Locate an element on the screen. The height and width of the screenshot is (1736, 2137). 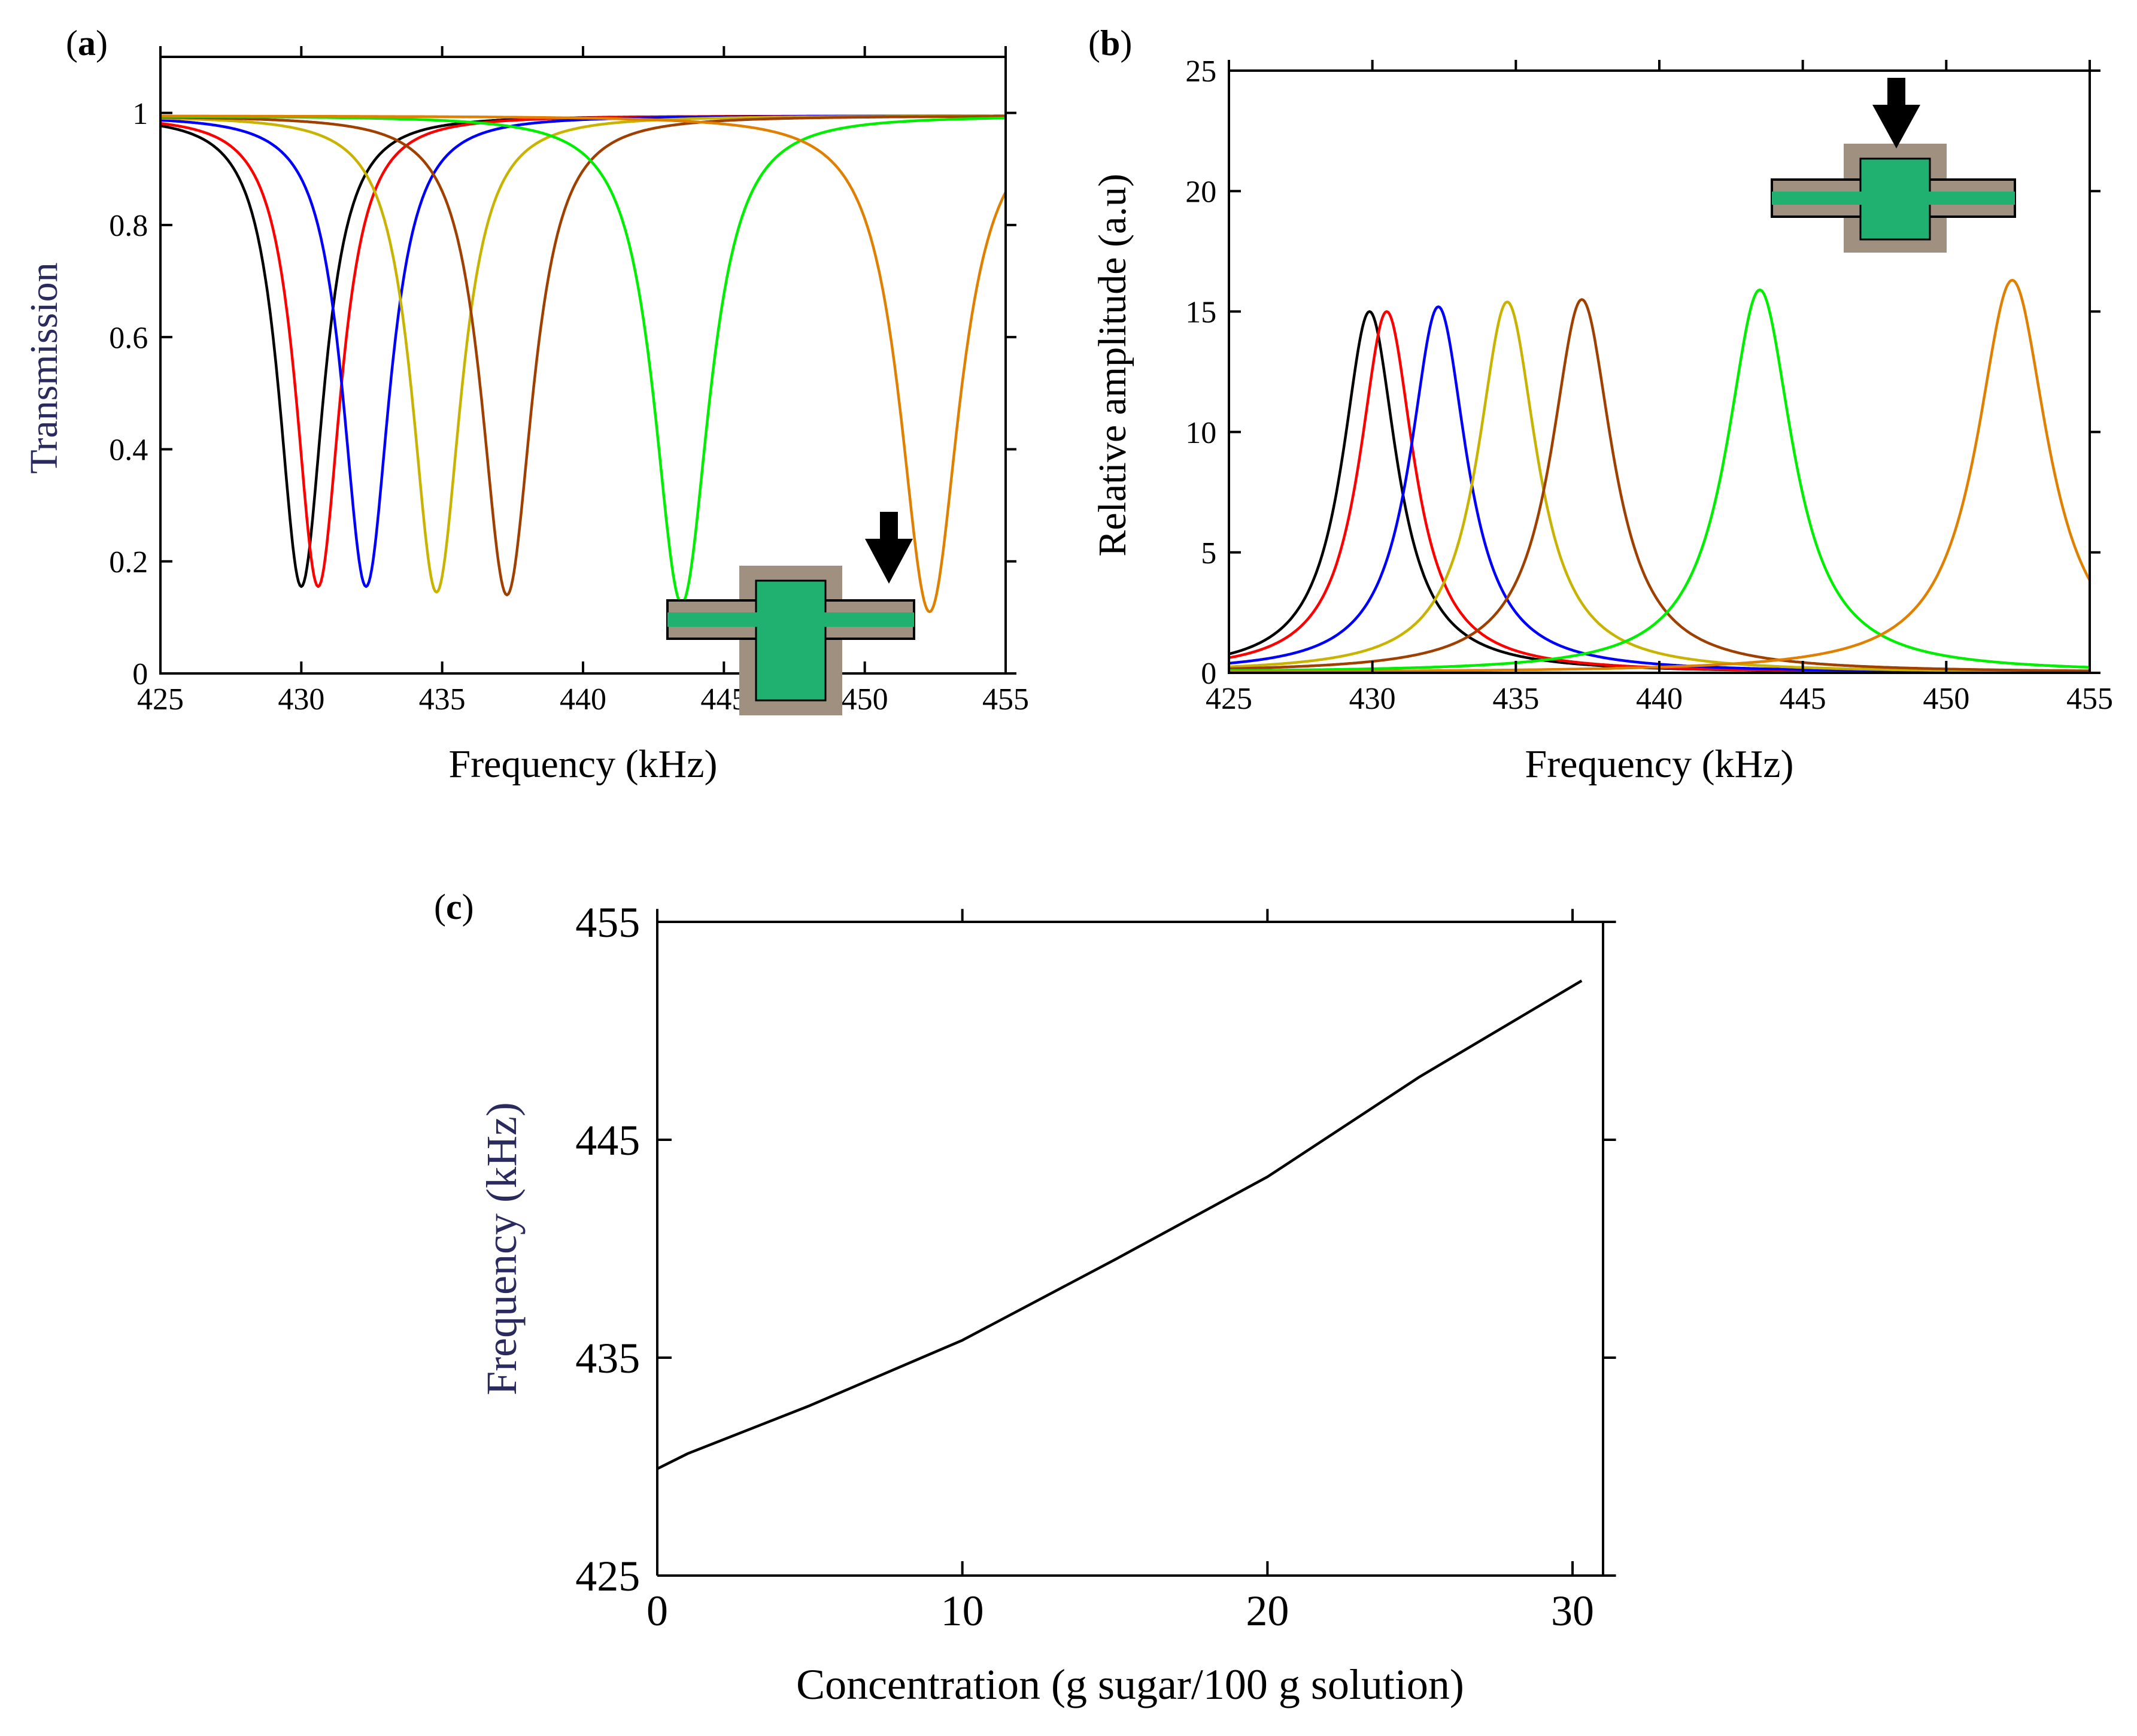
series-red is located at coordinates (583, 351).